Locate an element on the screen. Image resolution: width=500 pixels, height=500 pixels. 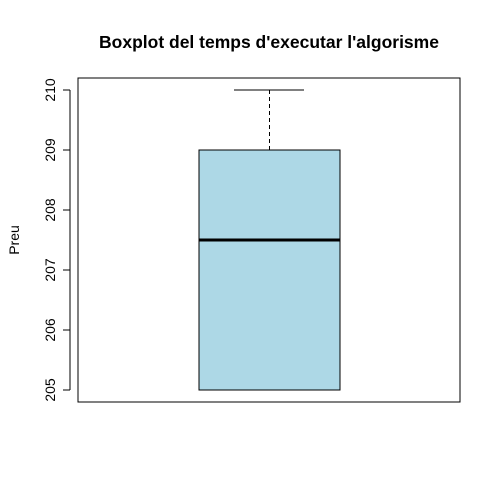
y-tick-label: 205 is located at coordinates (50, 390).